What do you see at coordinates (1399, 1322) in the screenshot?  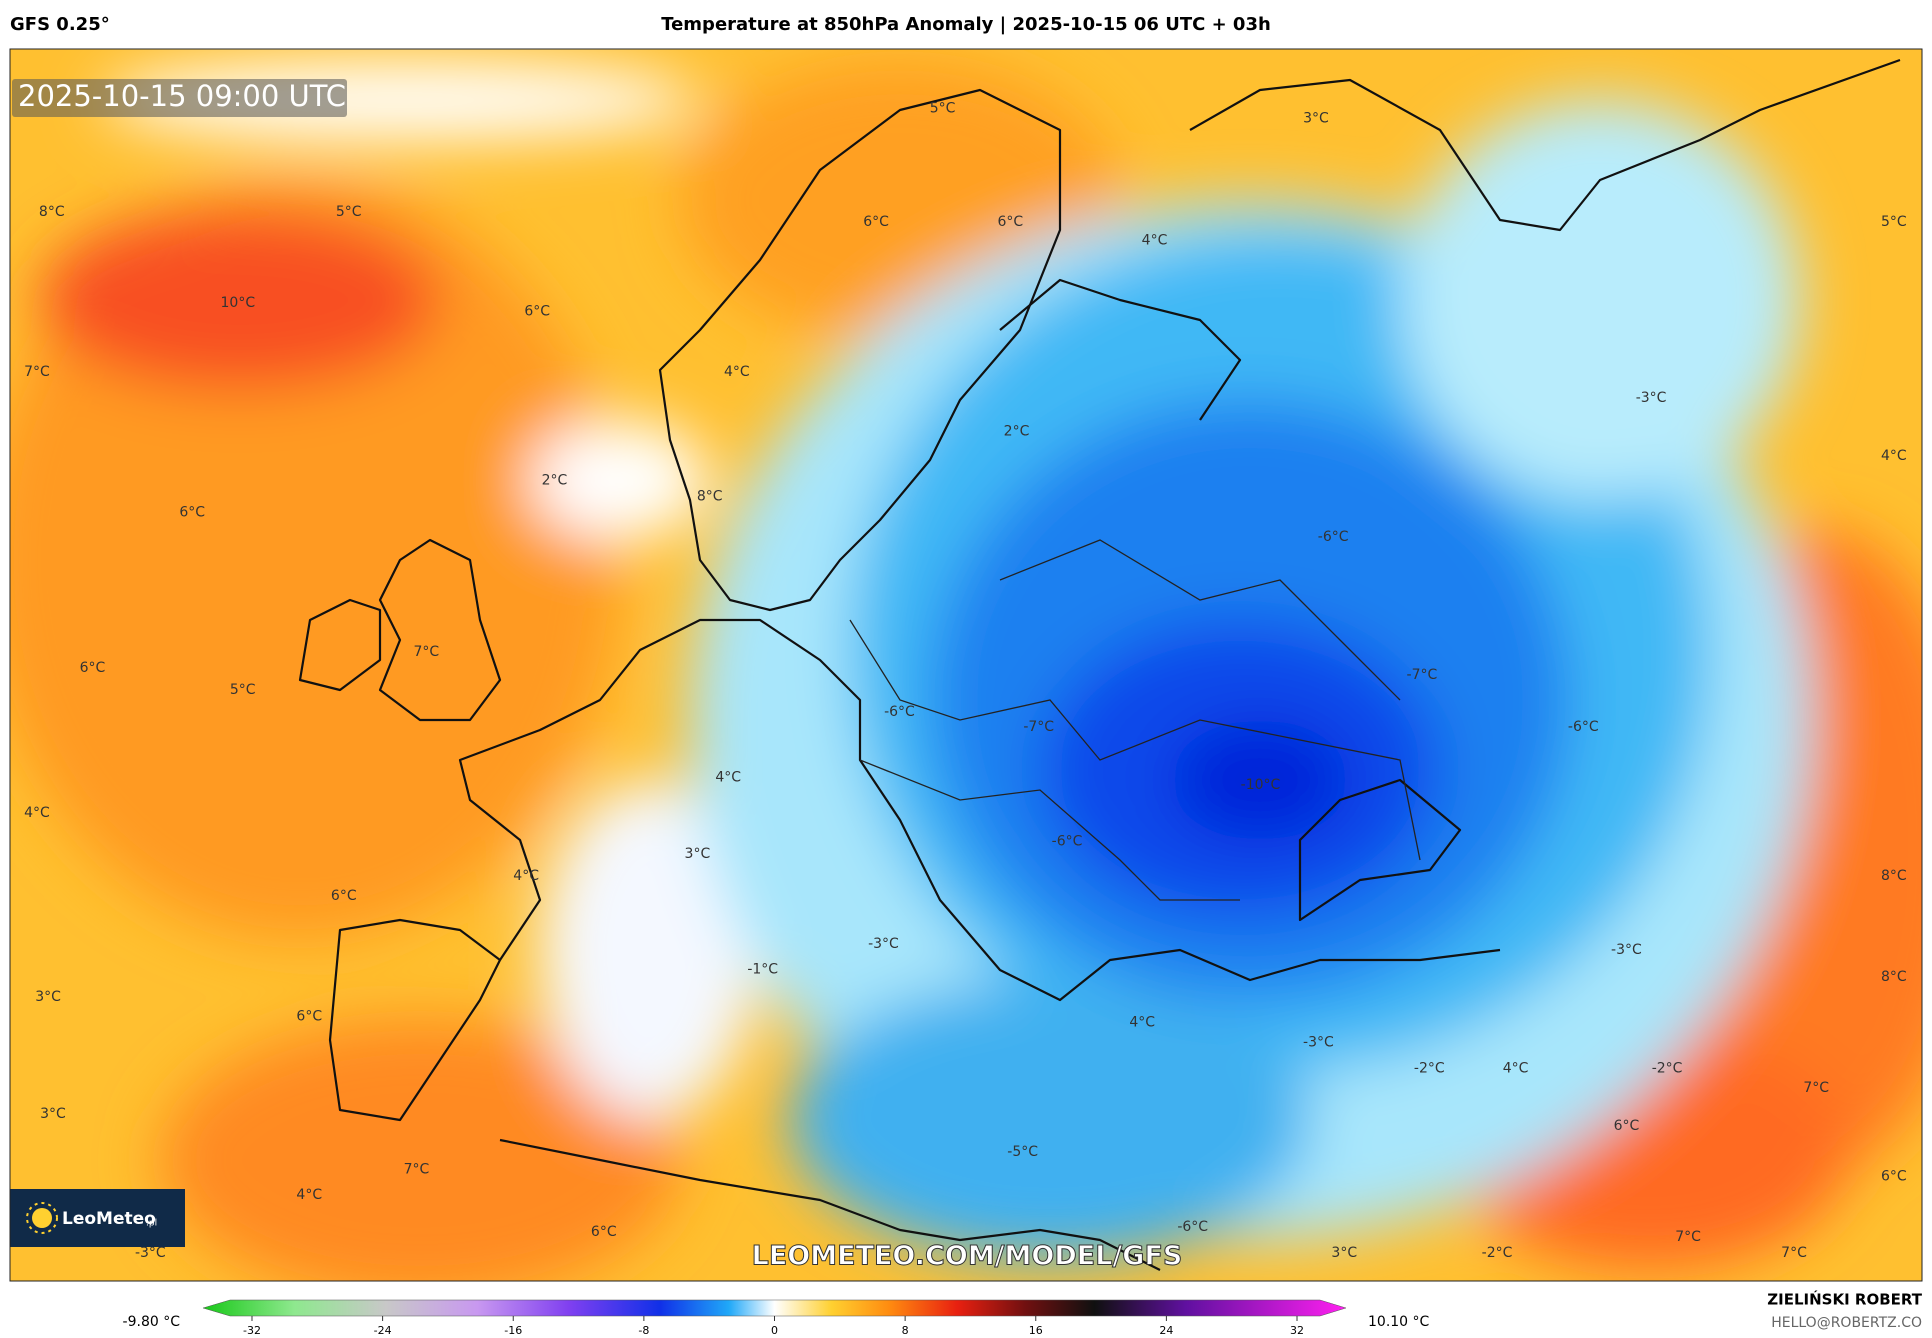 I see `max-label: 10.10 °C` at bounding box center [1399, 1322].